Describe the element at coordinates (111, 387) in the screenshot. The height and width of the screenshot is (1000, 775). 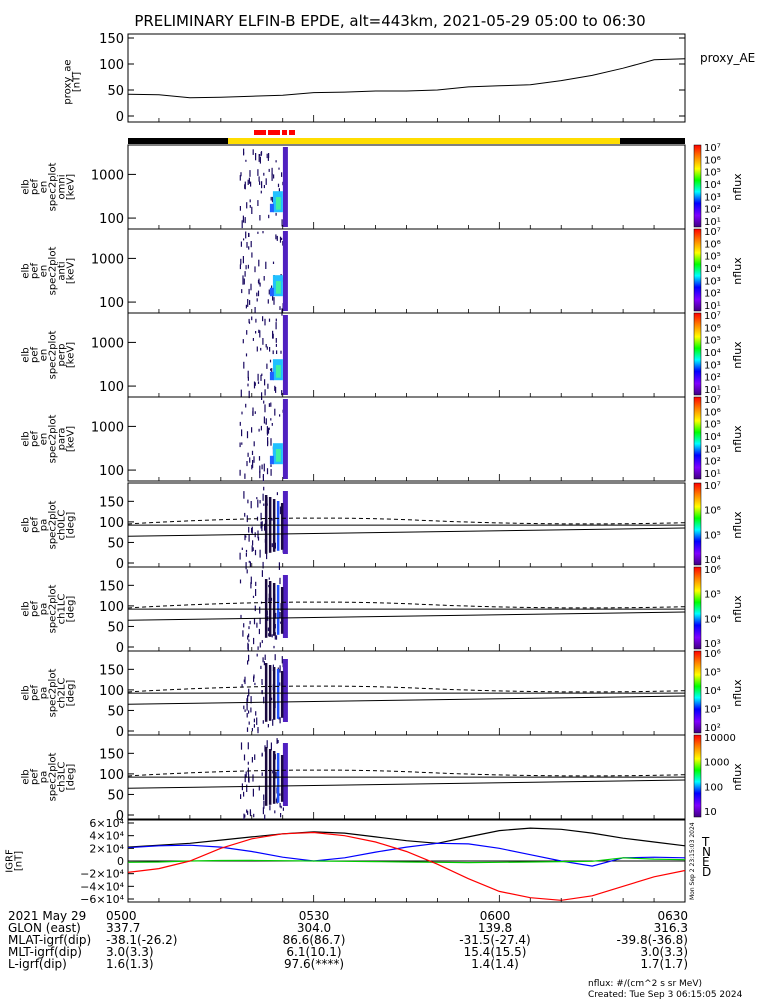
I see `energy-ytick-label: 100` at that location.